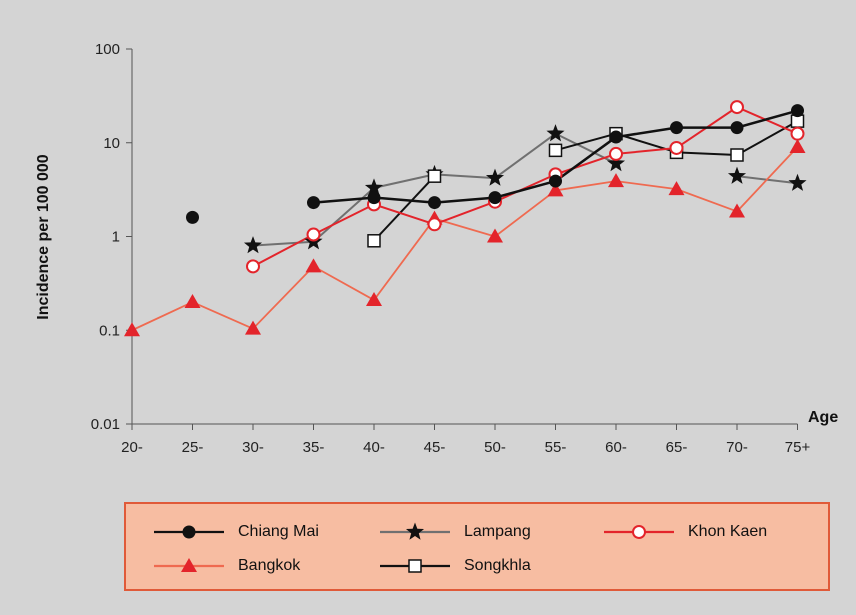  I want to click on x-tick-label: 60-, so click(616, 447).